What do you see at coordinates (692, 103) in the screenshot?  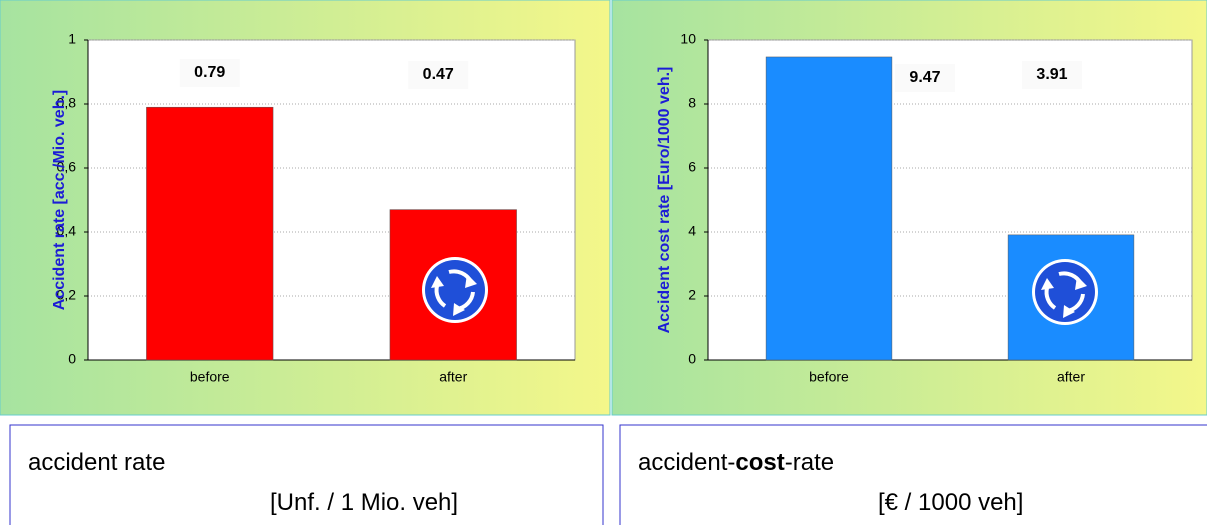 I see `y-tick-label: 8` at bounding box center [692, 103].